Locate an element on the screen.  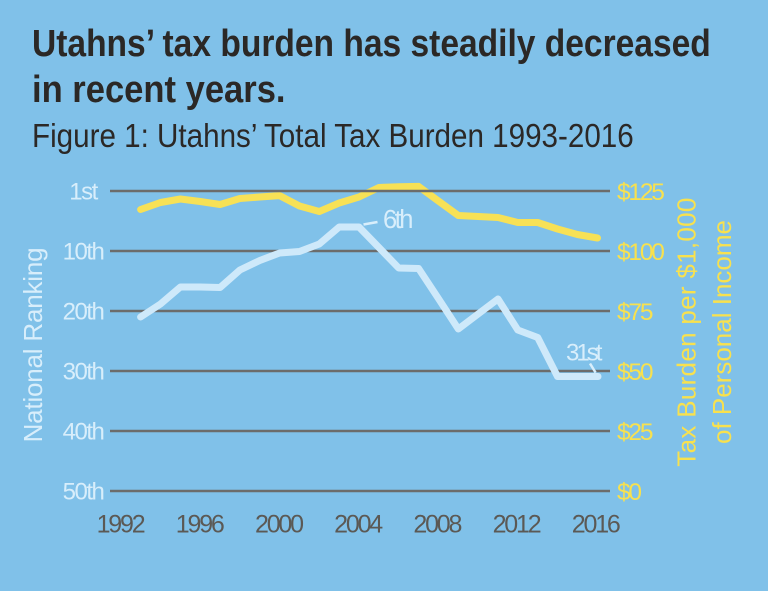
svg-text: 6th is located at coordinates (397, 220).